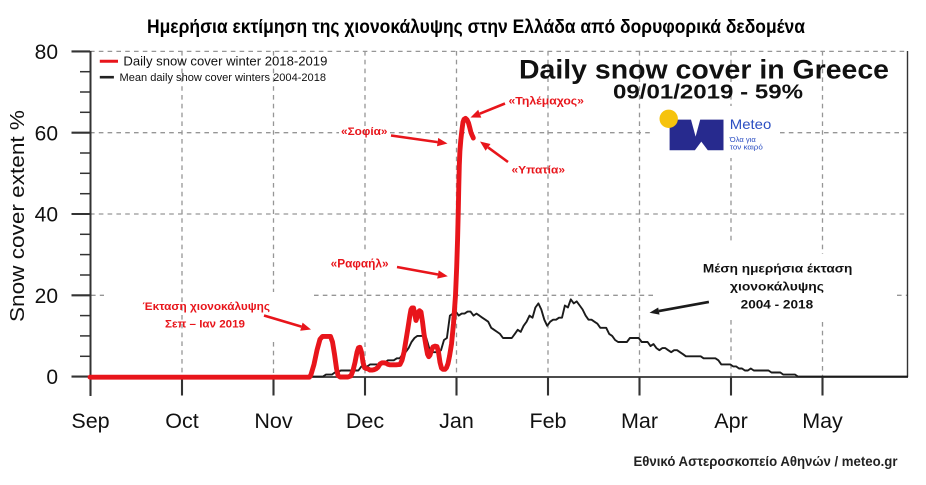 This screenshot has width=926, height=485. What do you see at coordinates (708, 93) in the screenshot?
I see `svg-text: 09/01/2019 - 59%` at bounding box center [708, 93].